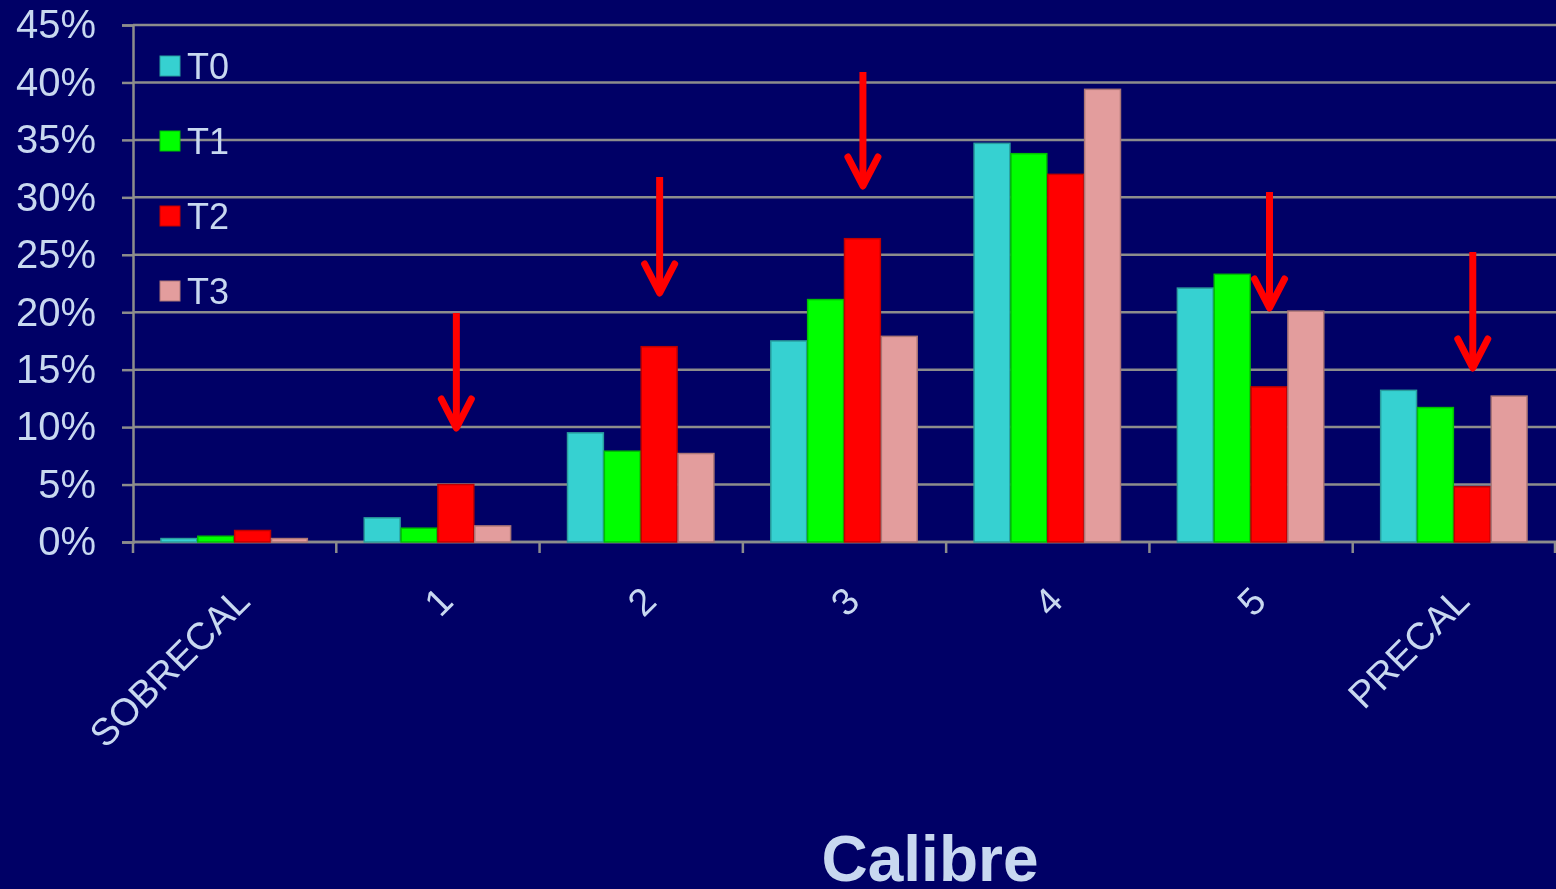  What do you see at coordinates (1048, 601) in the screenshot?
I see `x-tick-label: 4` at bounding box center [1048, 601].